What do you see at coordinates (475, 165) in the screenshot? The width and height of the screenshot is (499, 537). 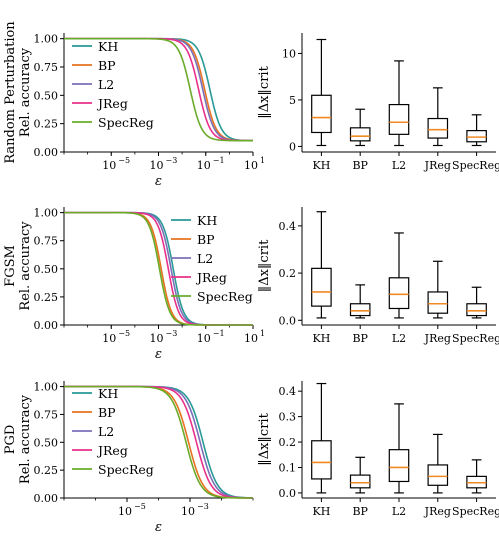 I see `x-tick-label-SpecReg: SpecReg` at bounding box center [475, 165].